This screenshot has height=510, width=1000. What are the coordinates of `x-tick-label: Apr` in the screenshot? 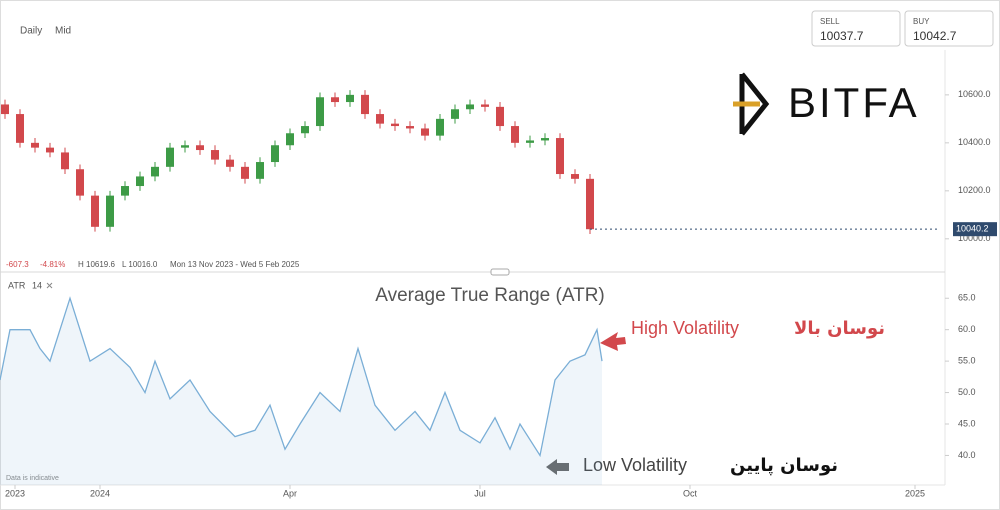 It's located at (290, 493).